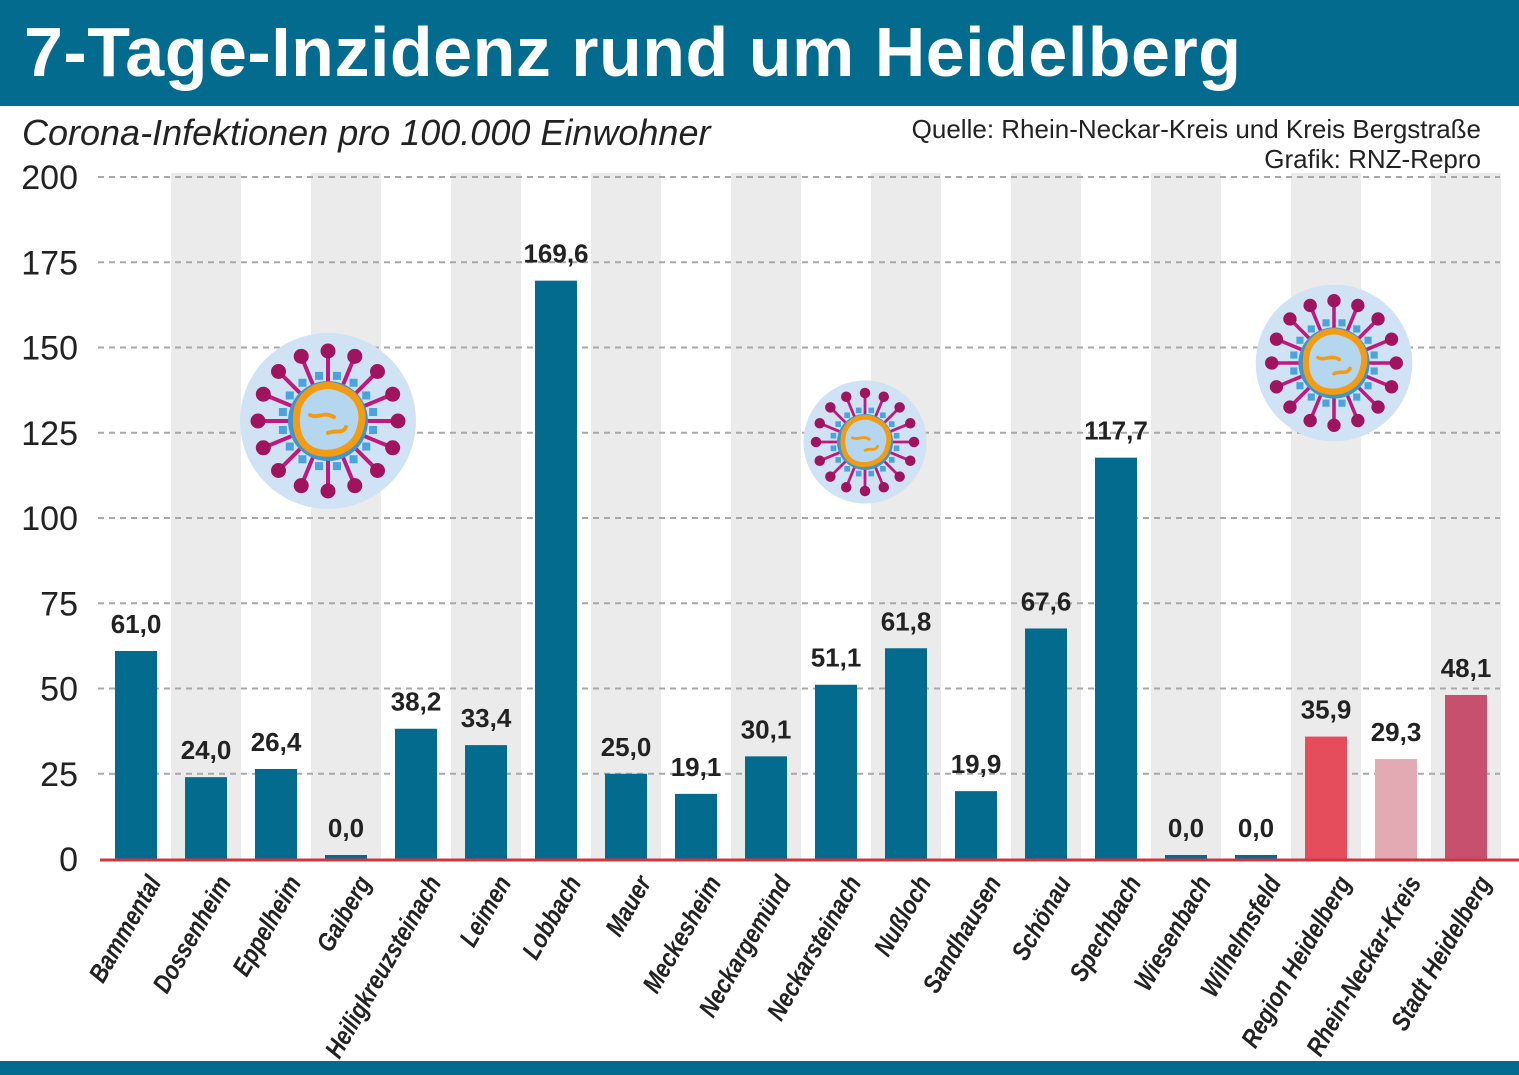 This screenshot has height=1075, width=1519. Describe the element at coordinates (49, 263) in the screenshot. I see `y-tick-label: 175` at that location.